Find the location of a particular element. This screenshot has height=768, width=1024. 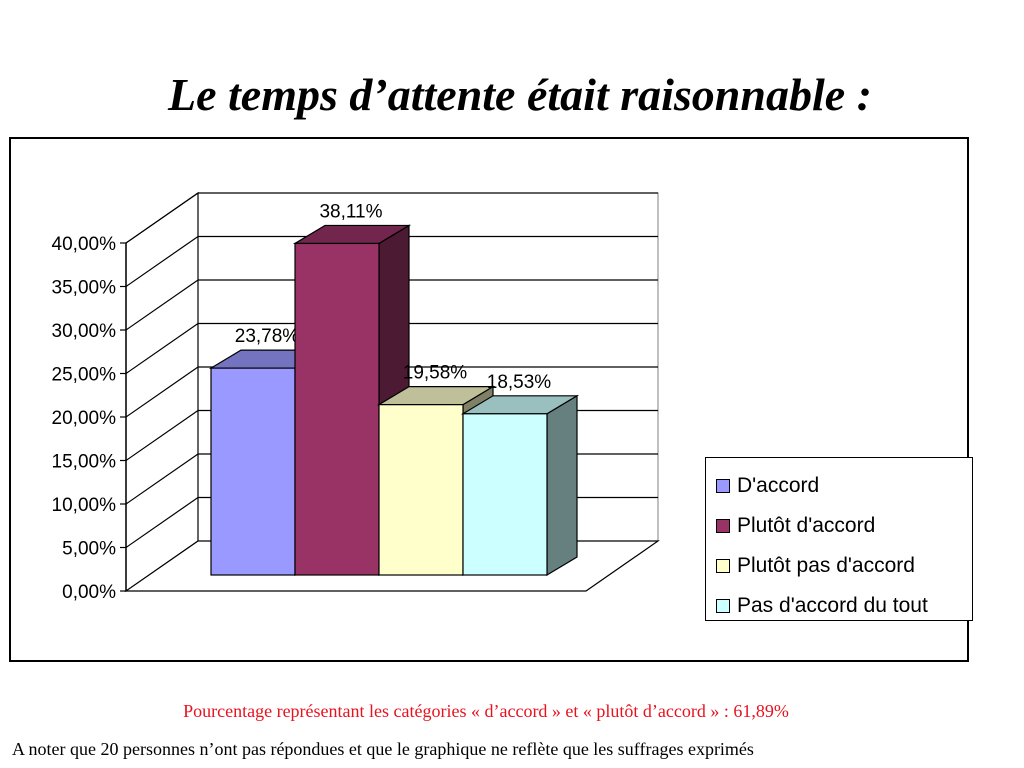

legend-item: Pas d'accord du tout is located at coordinates (839, 606).